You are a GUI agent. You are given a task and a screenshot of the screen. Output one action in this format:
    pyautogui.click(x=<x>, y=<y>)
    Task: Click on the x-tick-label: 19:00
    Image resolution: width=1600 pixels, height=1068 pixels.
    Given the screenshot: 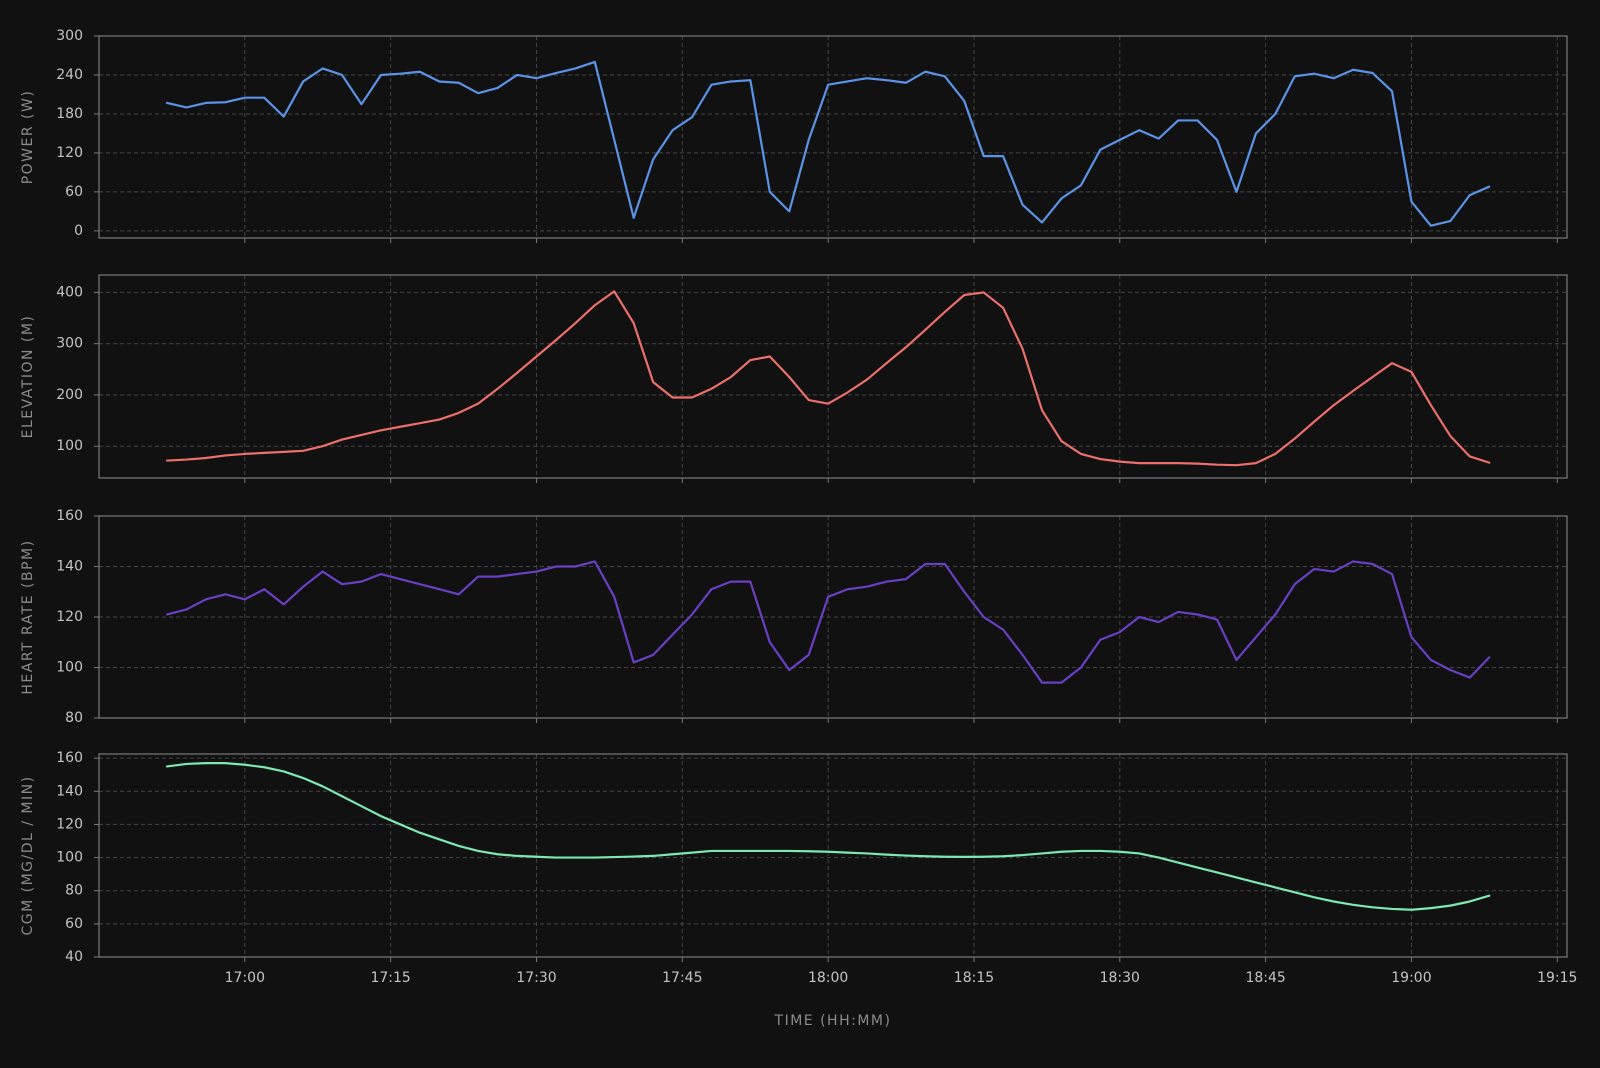 What is the action you would take?
    pyautogui.click(x=1411, y=978)
    